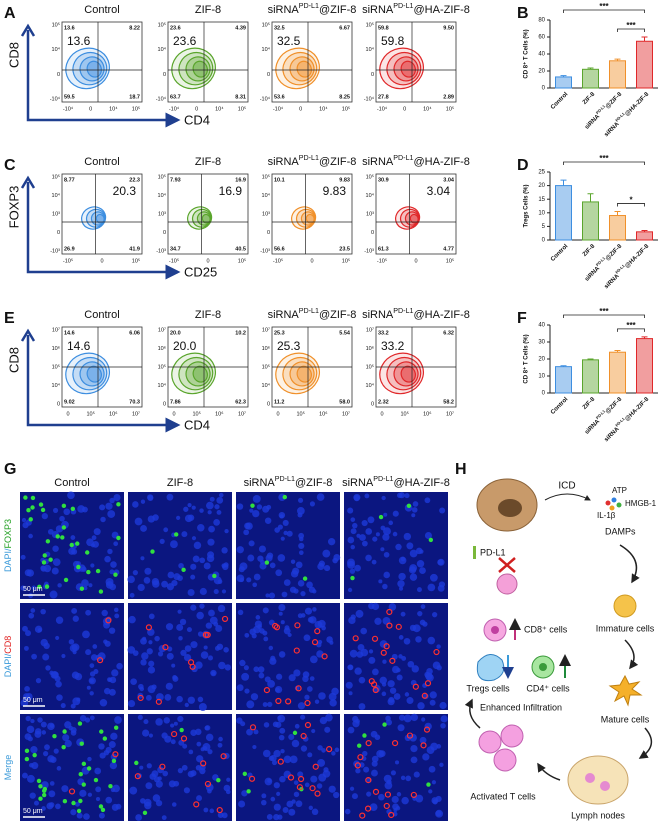  I want to click on quadrant-value: 7.86, so click(175, 402).